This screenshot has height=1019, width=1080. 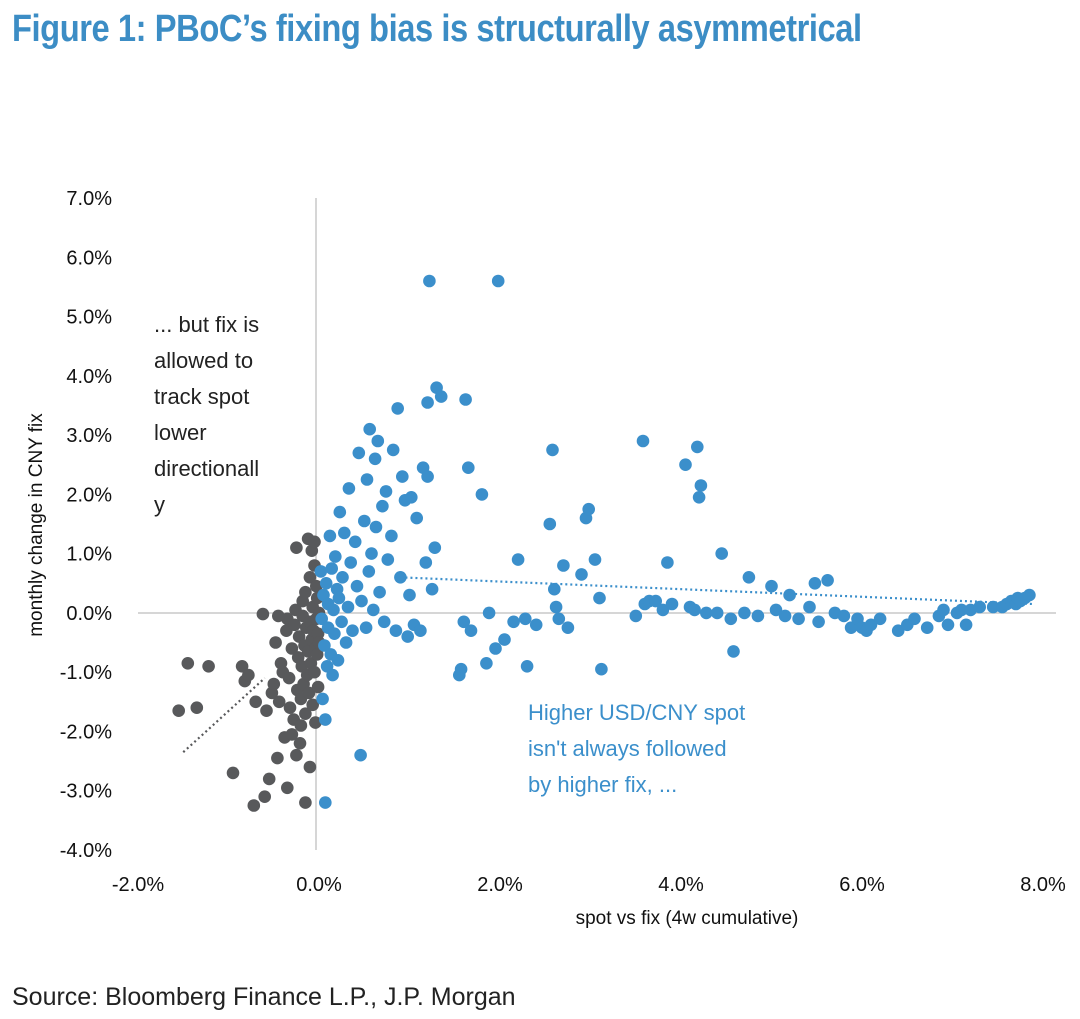 I want to click on y-tick-label: 5.0%, so click(x=89, y=318).